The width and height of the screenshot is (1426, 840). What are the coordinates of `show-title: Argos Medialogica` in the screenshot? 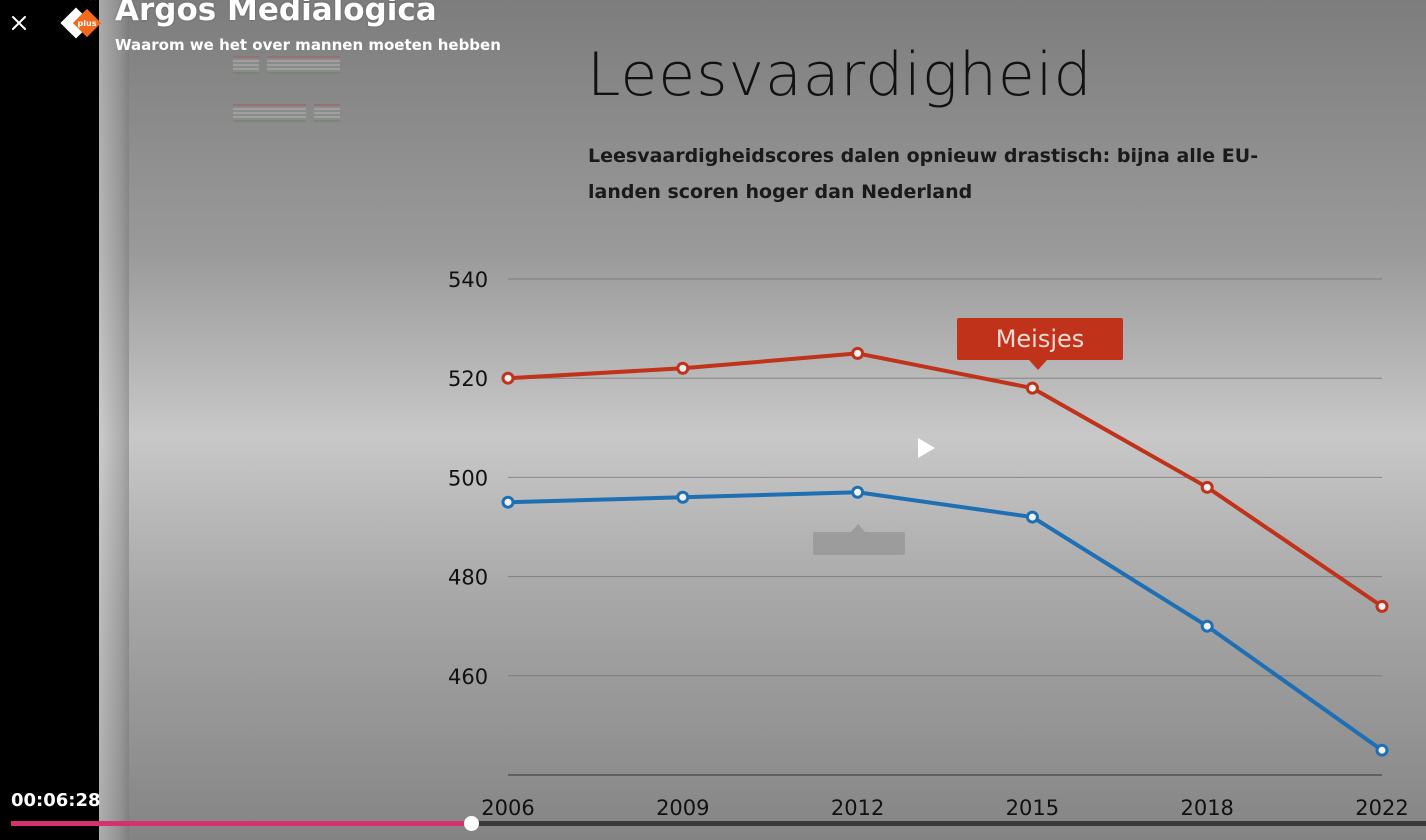 It's located at (276, 14).